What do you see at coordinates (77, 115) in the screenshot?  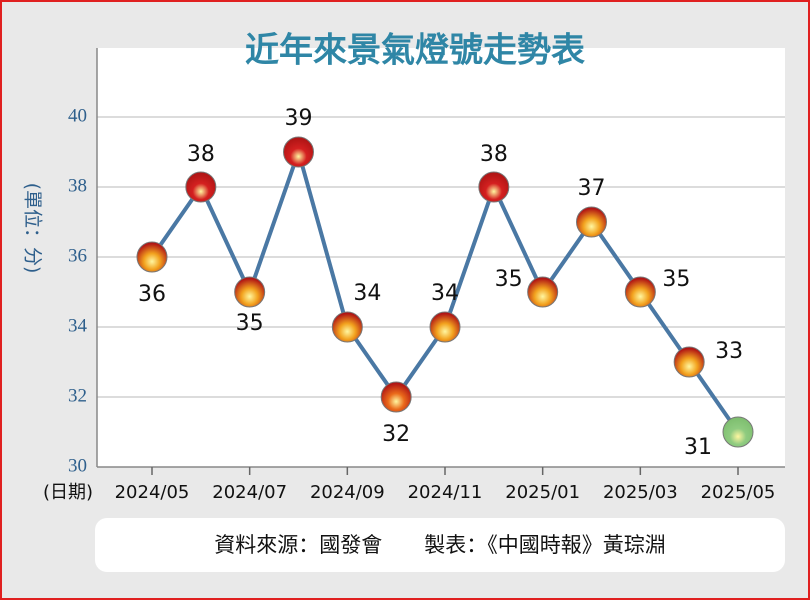 I see `y-tick-label: 40` at bounding box center [77, 115].